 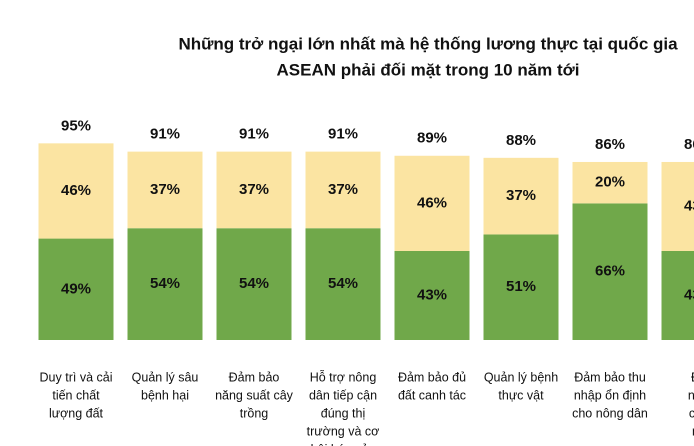 What do you see at coordinates (254, 395) in the screenshot?
I see `category-label: năng suất cây` at bounding box center [254, 395].